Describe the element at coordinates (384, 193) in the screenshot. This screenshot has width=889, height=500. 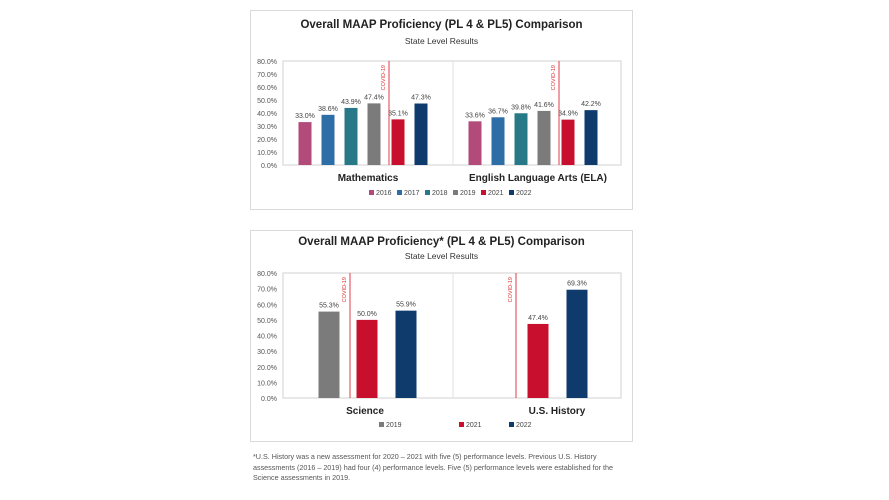
I see `legend-label: 2016` at that location.